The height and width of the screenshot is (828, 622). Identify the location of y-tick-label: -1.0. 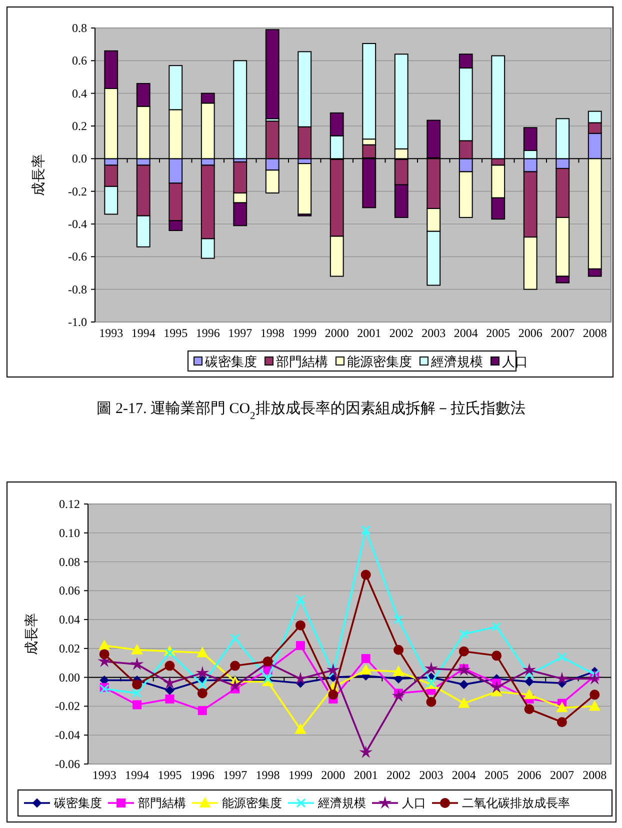
(77, 322).